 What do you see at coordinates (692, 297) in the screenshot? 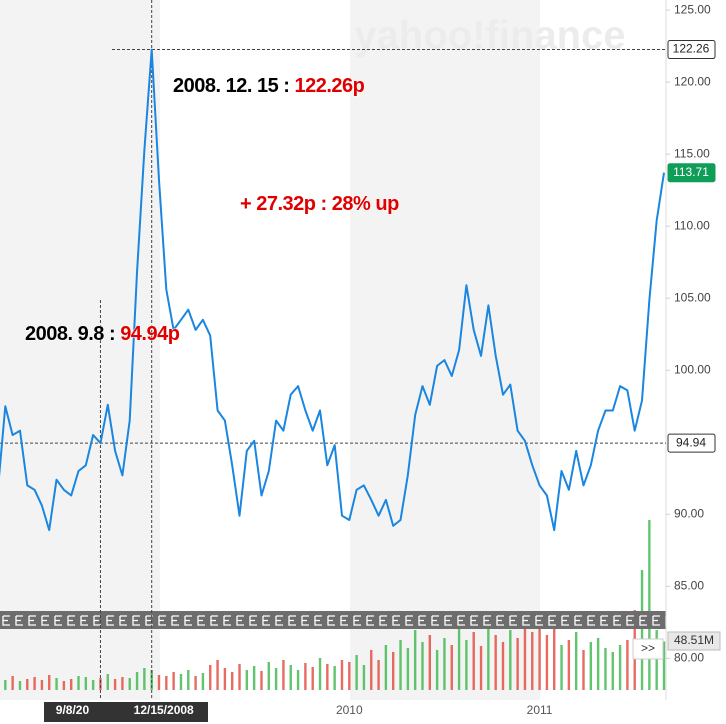
I see `y-tick-label: 105.00` at bounding box center [692, 297].